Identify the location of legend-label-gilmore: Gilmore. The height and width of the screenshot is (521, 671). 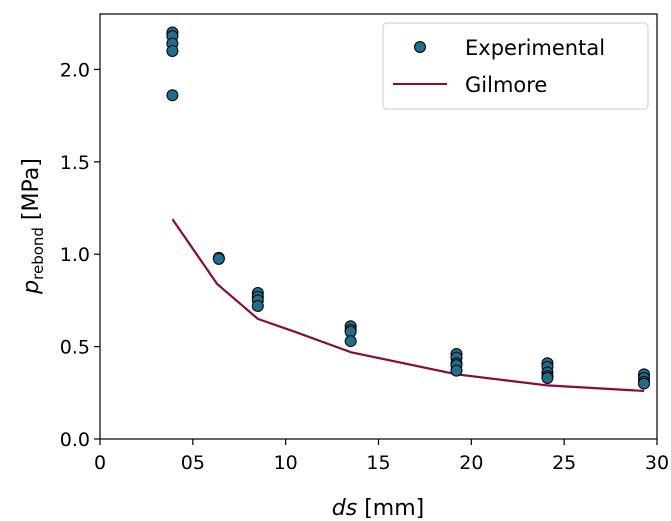
(506, 85).